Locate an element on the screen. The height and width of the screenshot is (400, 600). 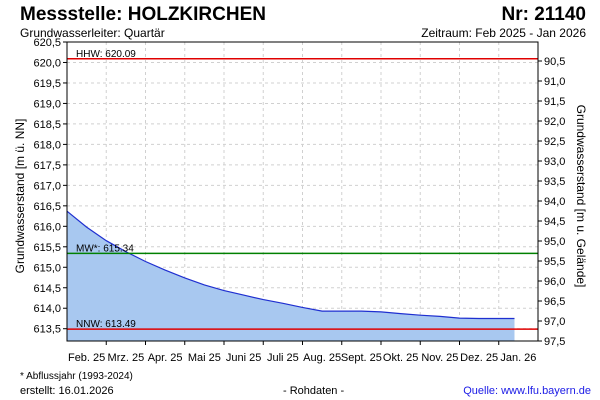
y-tick-label: 616,5 is located at coordinates (47, 207).